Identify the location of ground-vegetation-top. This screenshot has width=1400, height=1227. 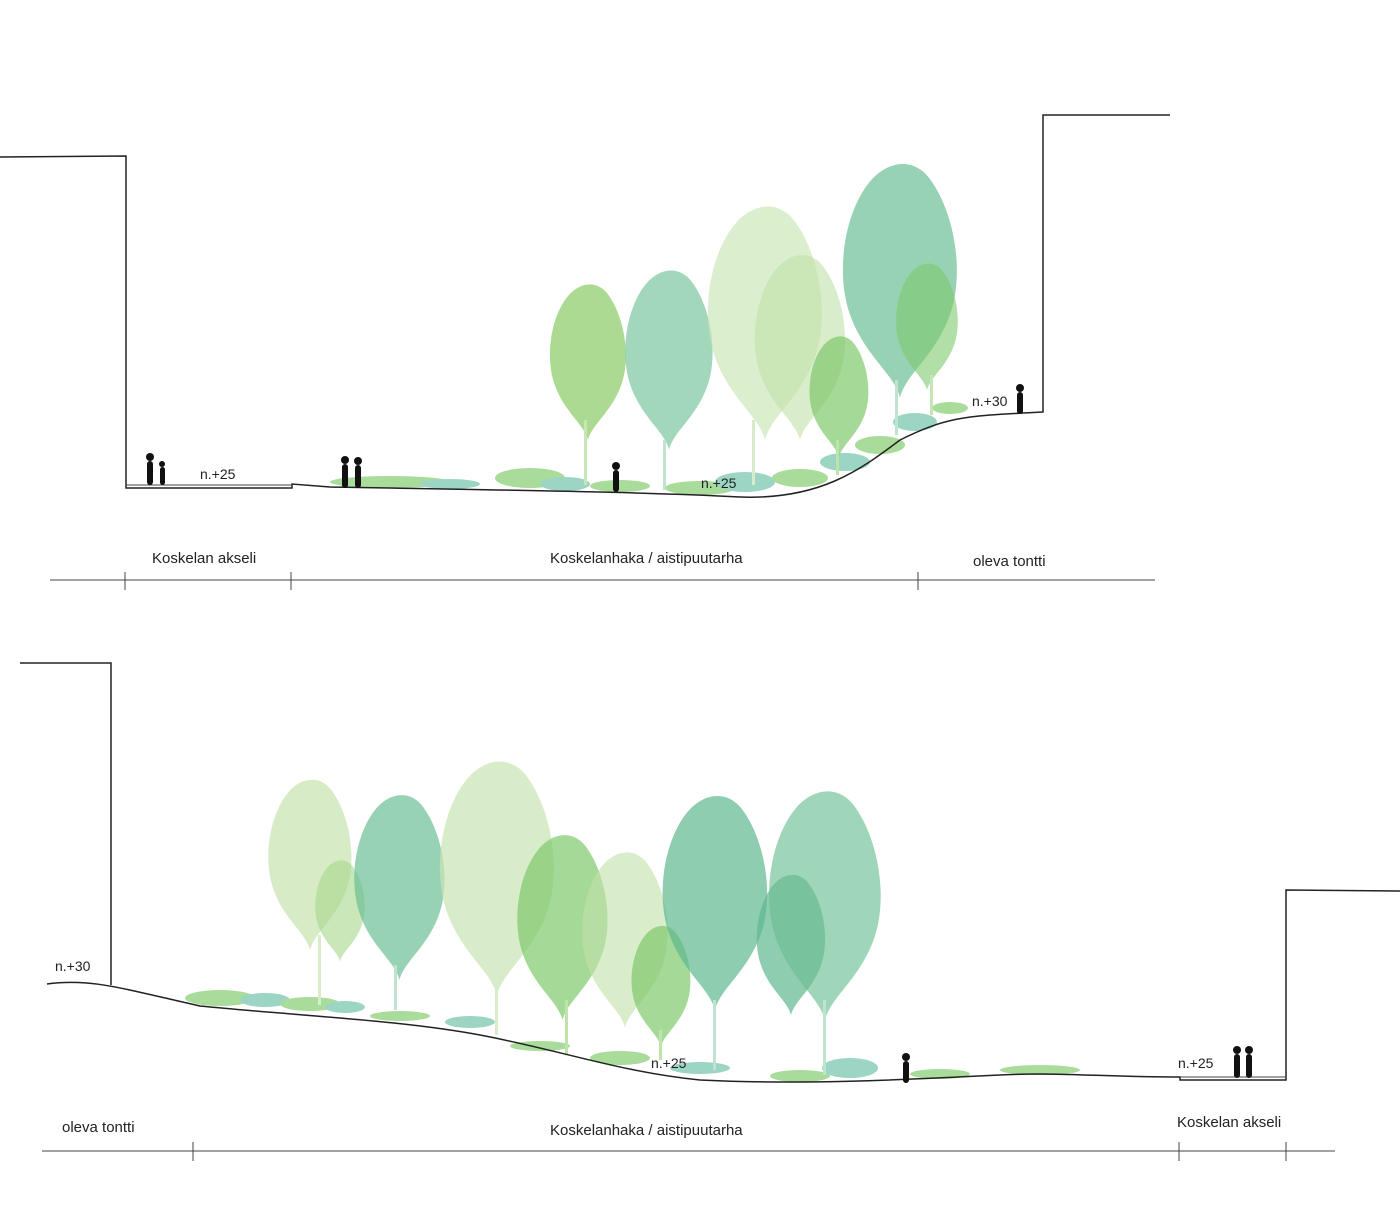
(649, 448).